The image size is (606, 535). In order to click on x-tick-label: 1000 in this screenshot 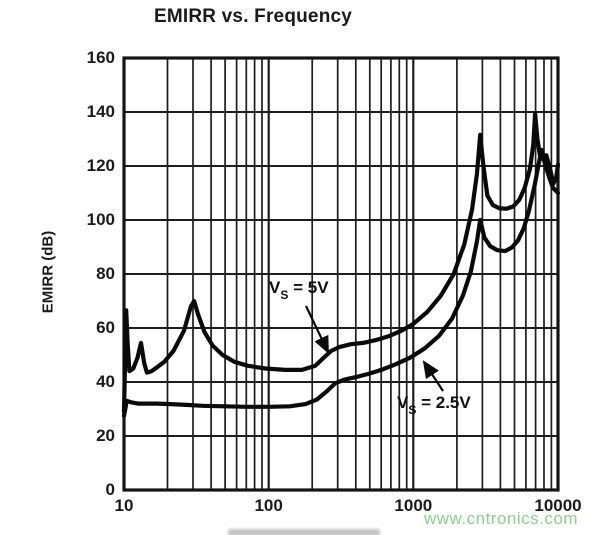, I will do `click(413, 505)`.